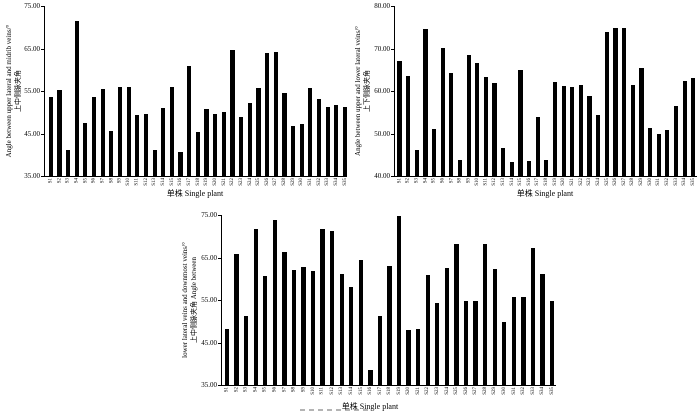  What do you see at coordinates (590, 182) in the screenshot?
I see `x-tick-label: S23` at bounding box center [590, 182].